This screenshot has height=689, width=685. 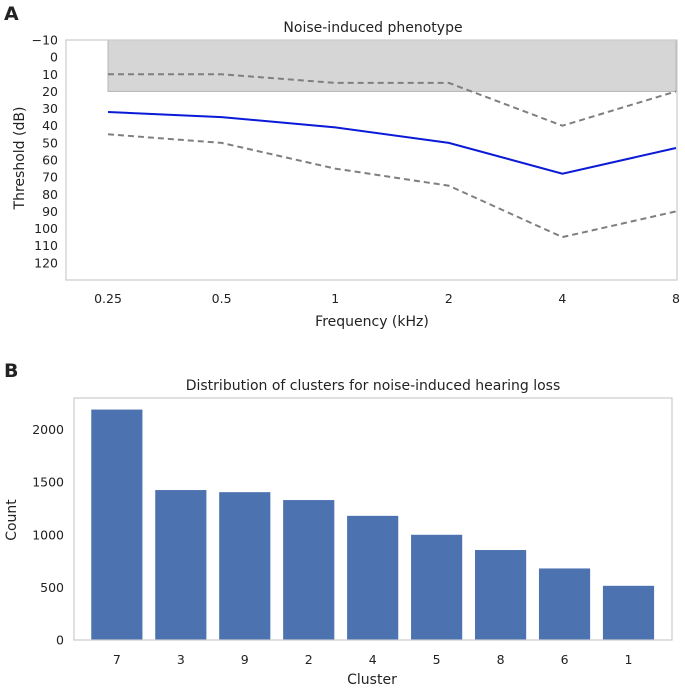 What do you see at coordinates (50, 142) in the screenshot?
I see `y-tick-label: 50` at bounding box center [50, 142].